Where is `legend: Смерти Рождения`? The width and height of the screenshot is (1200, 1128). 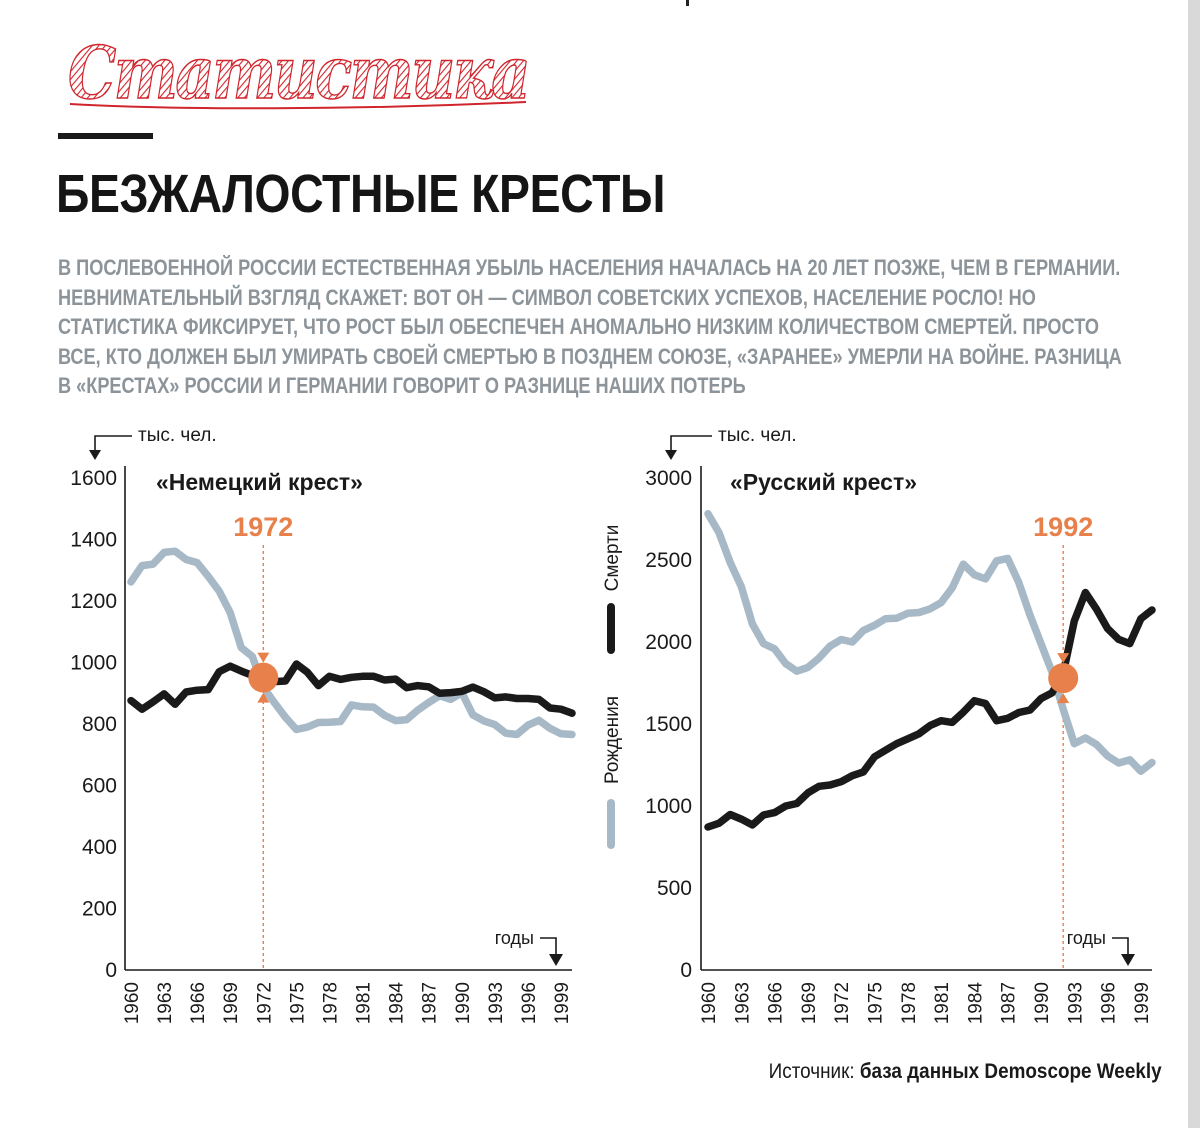
legend: Смерти Рождения is located at coordinates (612, 687).